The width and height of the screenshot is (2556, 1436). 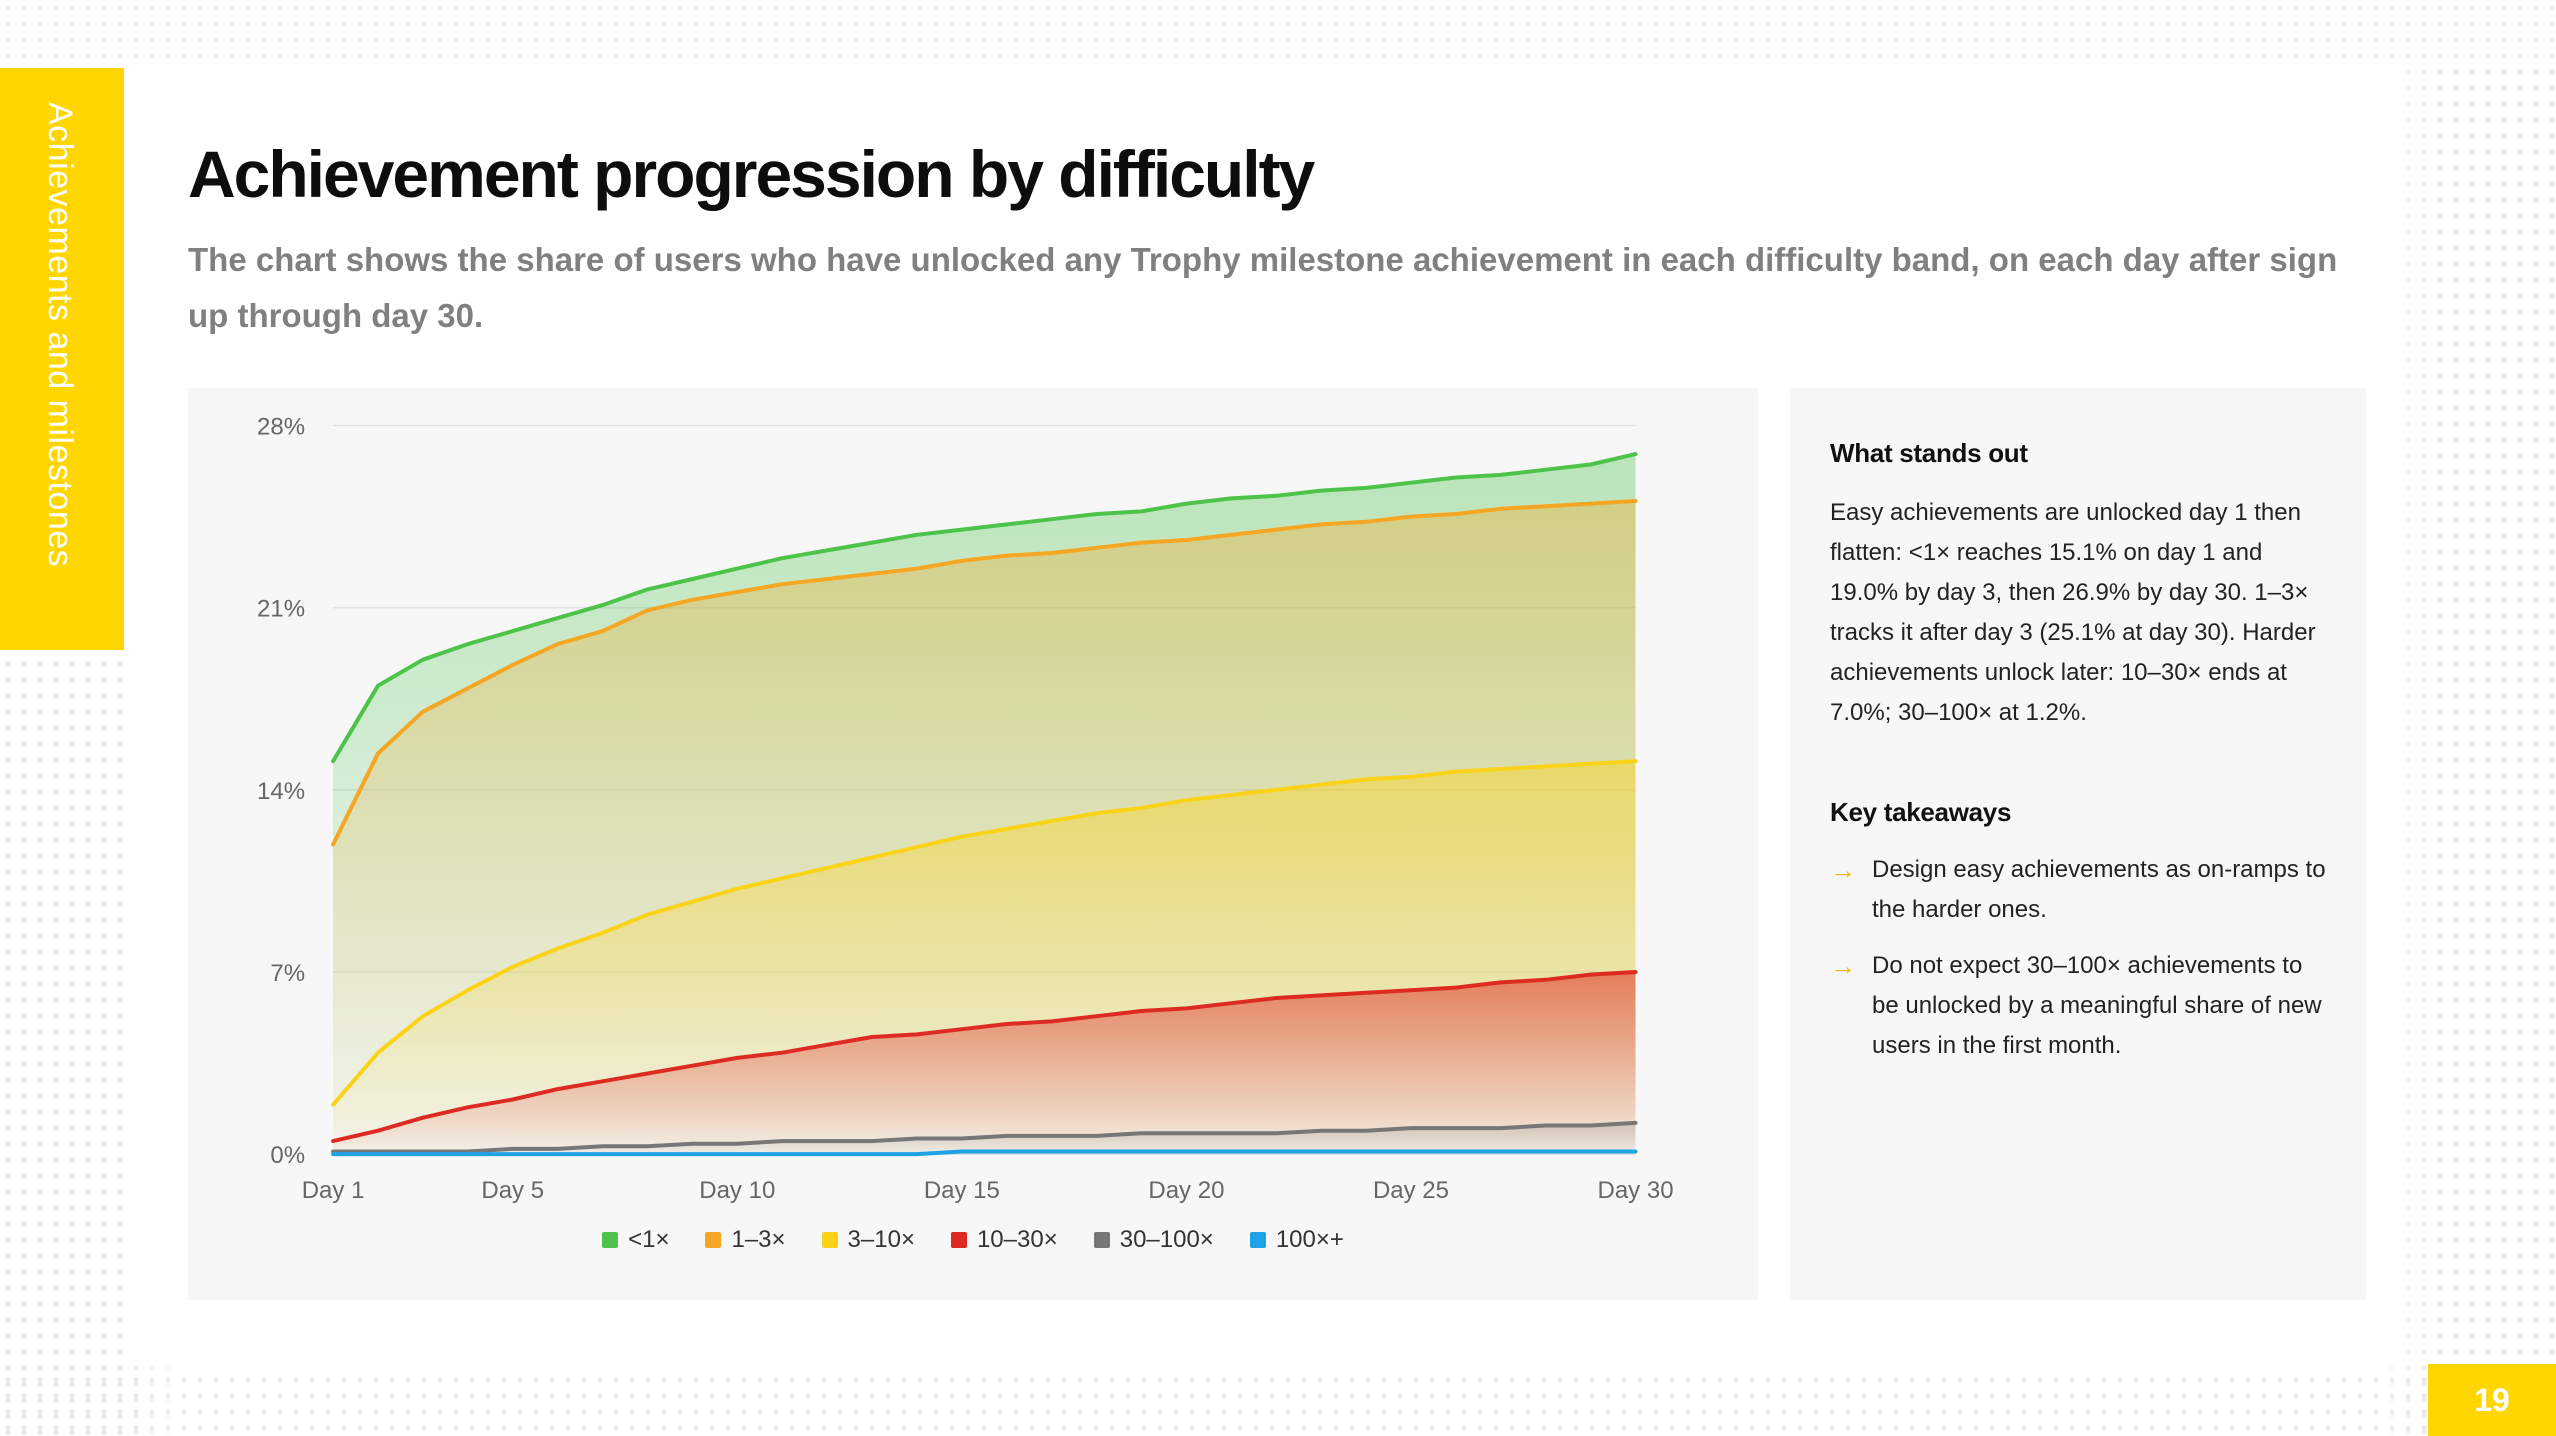 I want to click on y-tick-label: 14%, so click(x=281, y=791).